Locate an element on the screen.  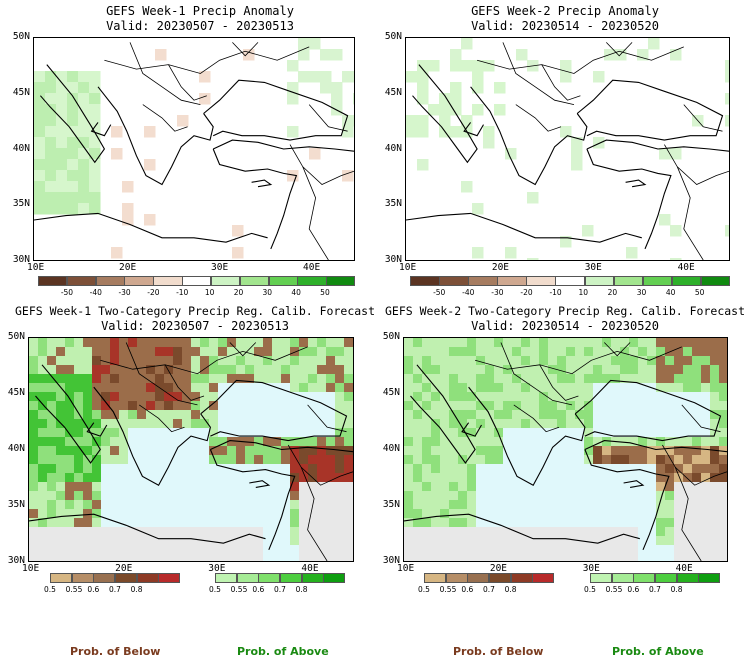
longitude-tick-label: 10E is located at coordinates (408, 267).